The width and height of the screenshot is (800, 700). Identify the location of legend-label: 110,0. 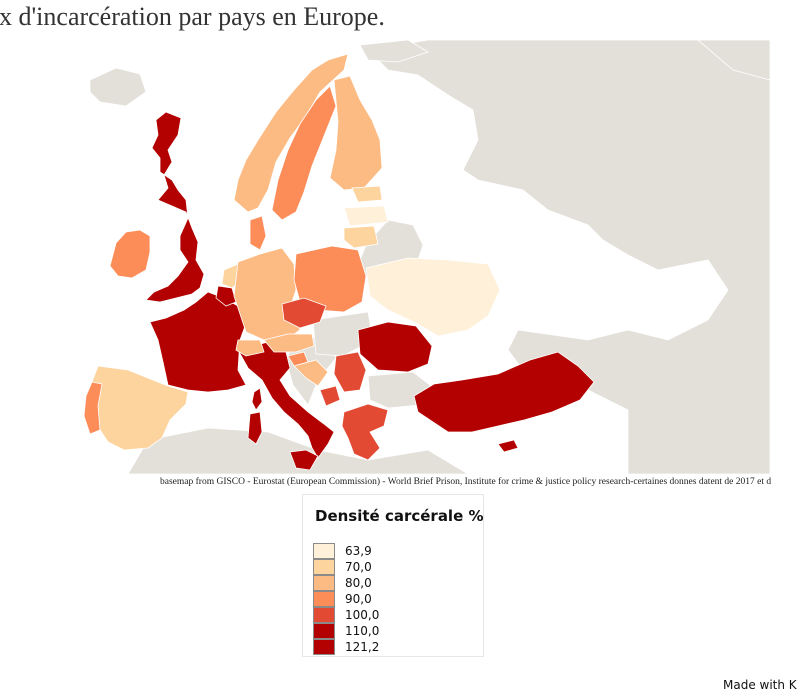
(362, 631).